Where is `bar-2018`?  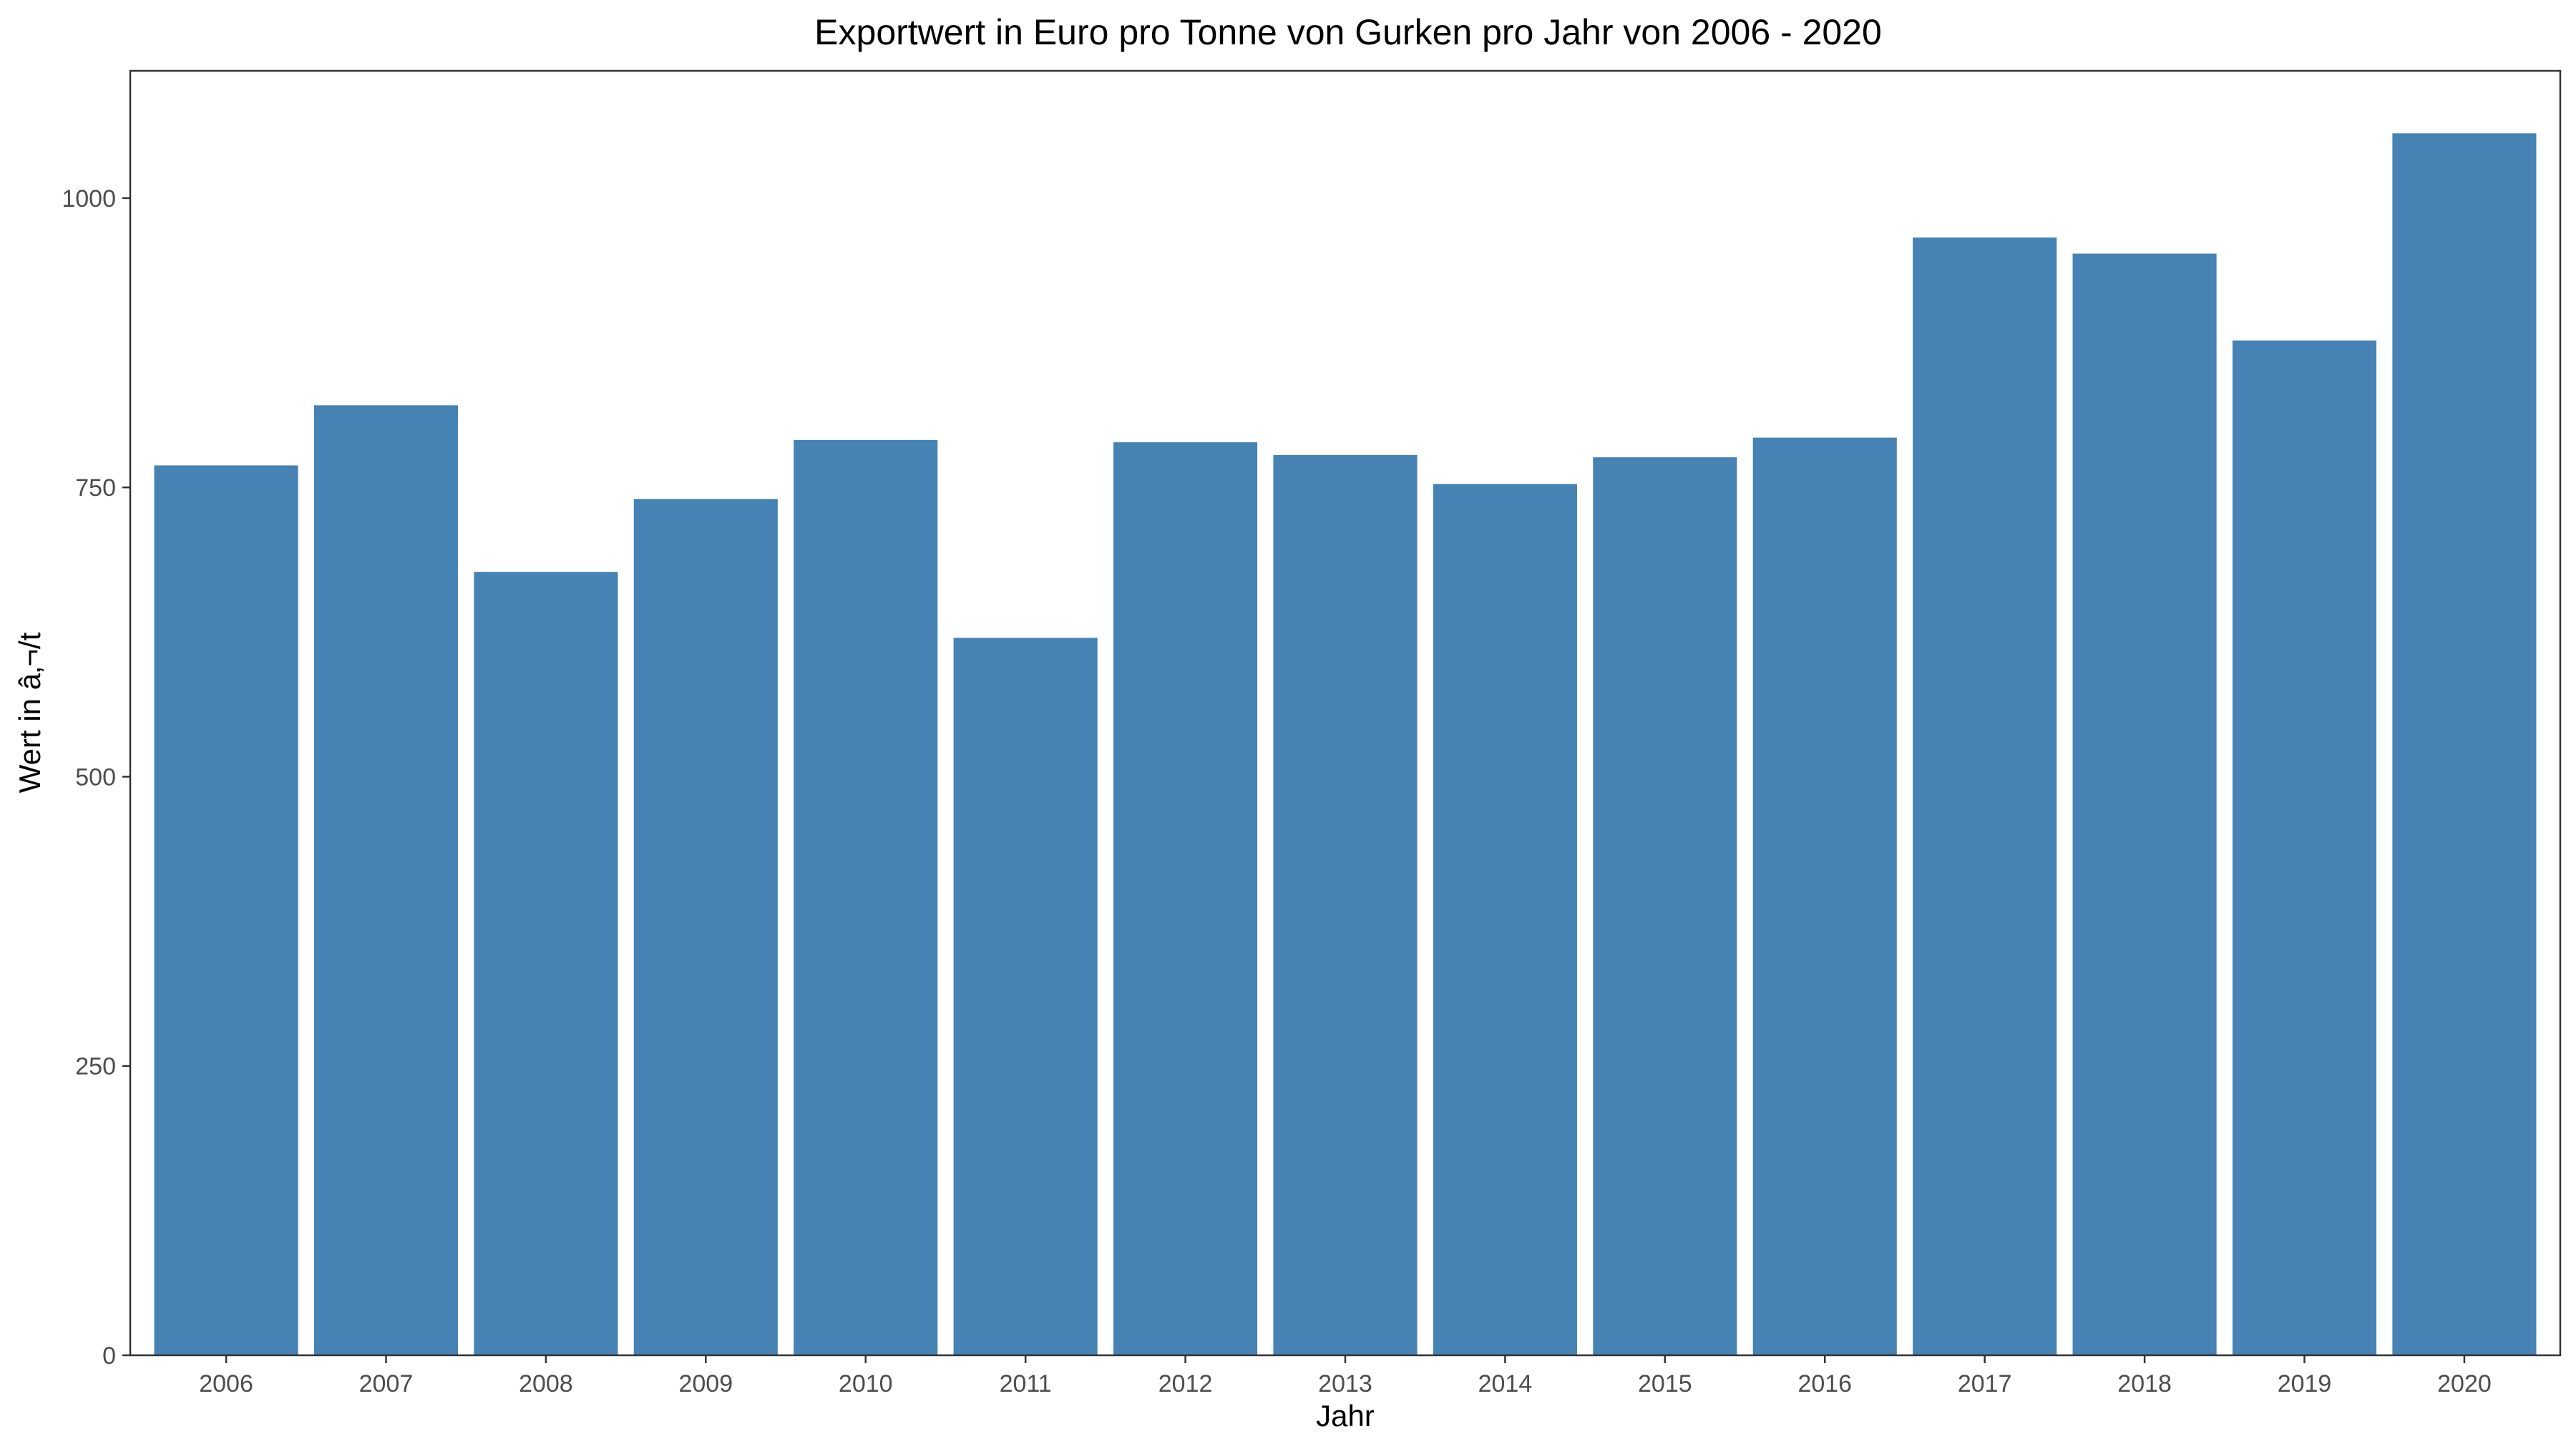 bar-2018 is located at coordinates (2144, 804).